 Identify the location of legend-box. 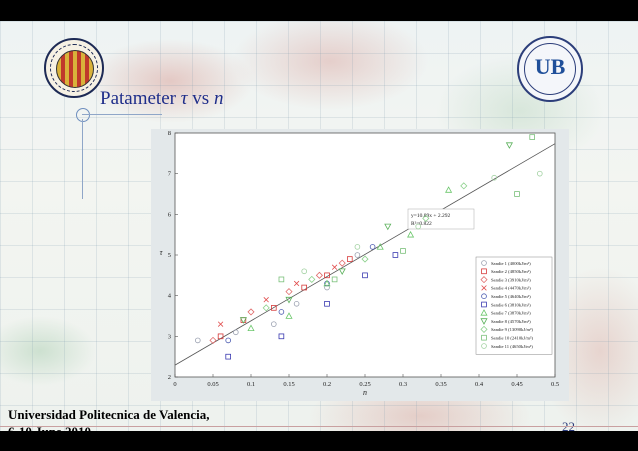
(514, 305).